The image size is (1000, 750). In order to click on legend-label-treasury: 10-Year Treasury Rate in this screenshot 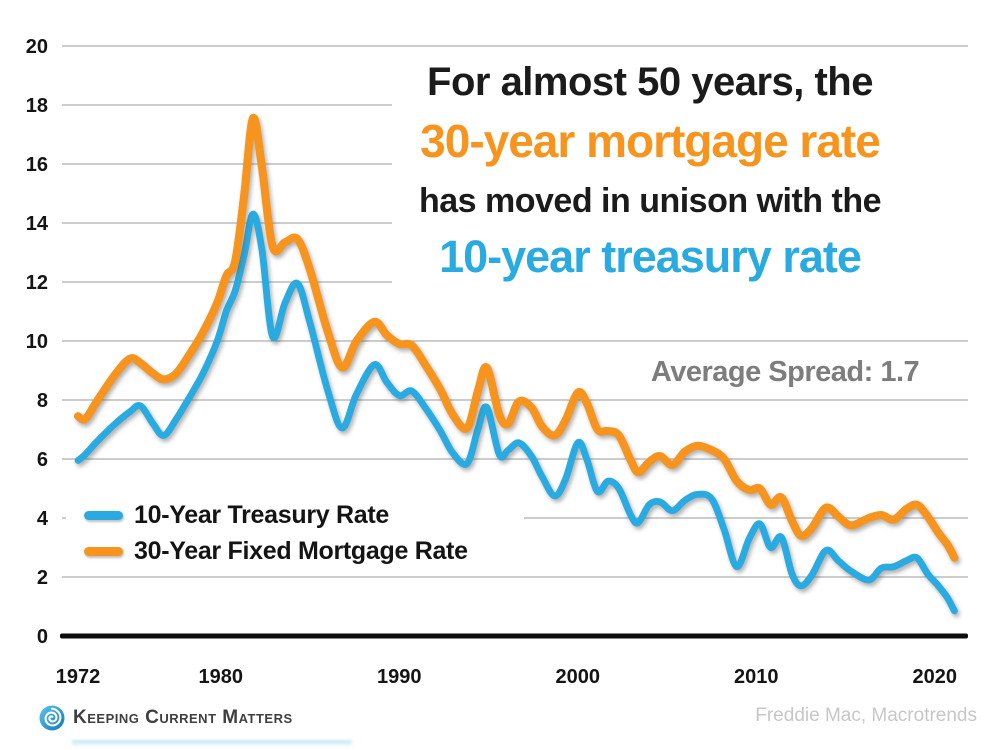, I will do `click(261, 514)`.